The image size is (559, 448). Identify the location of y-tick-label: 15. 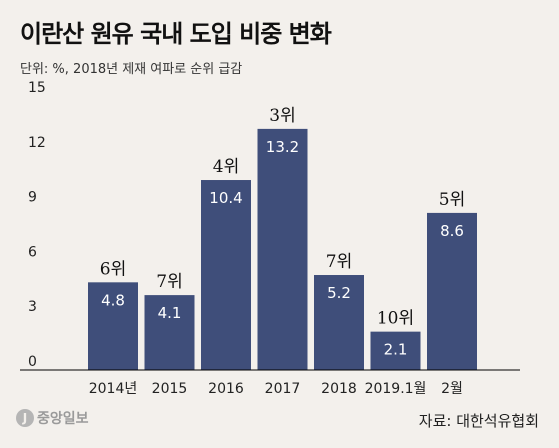
(37, 88).